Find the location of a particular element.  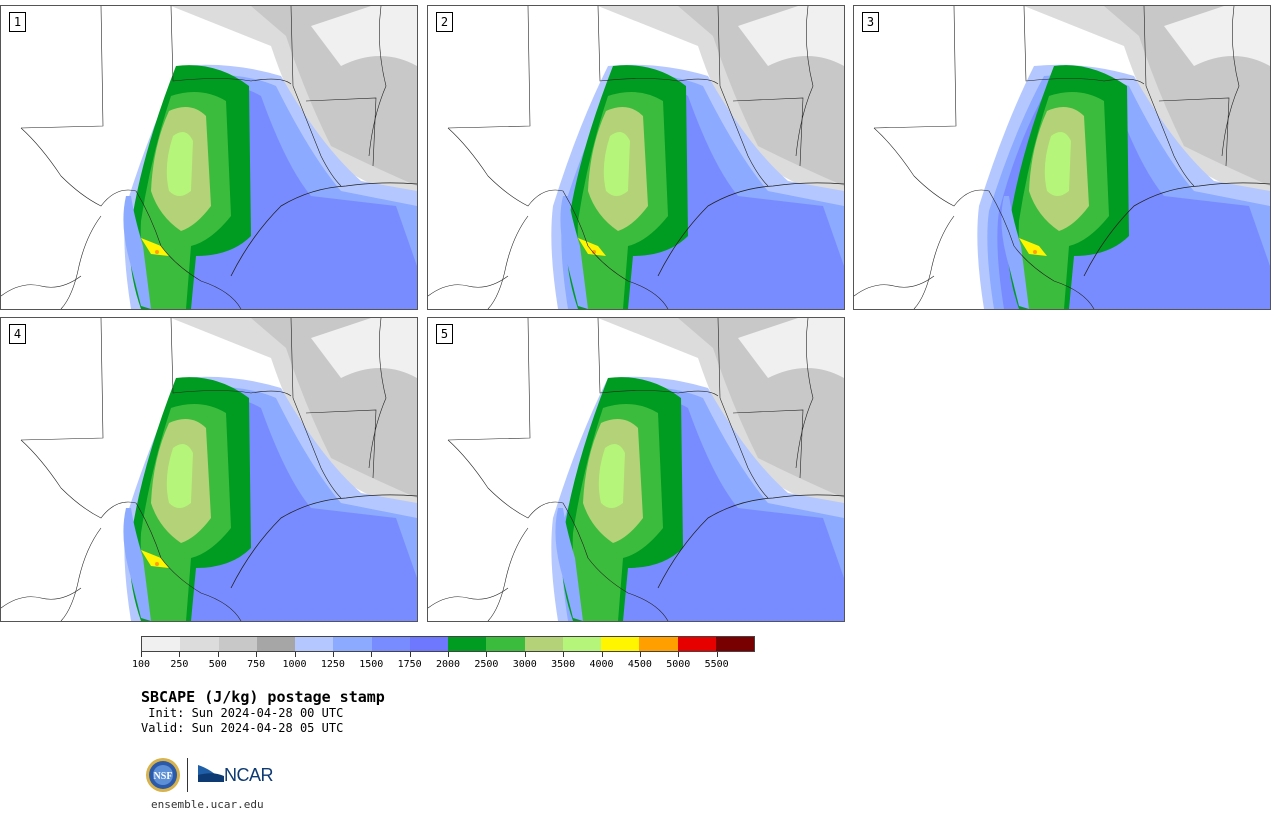

colorbar-tick-label: 750 is located at coordinates (256, 664).